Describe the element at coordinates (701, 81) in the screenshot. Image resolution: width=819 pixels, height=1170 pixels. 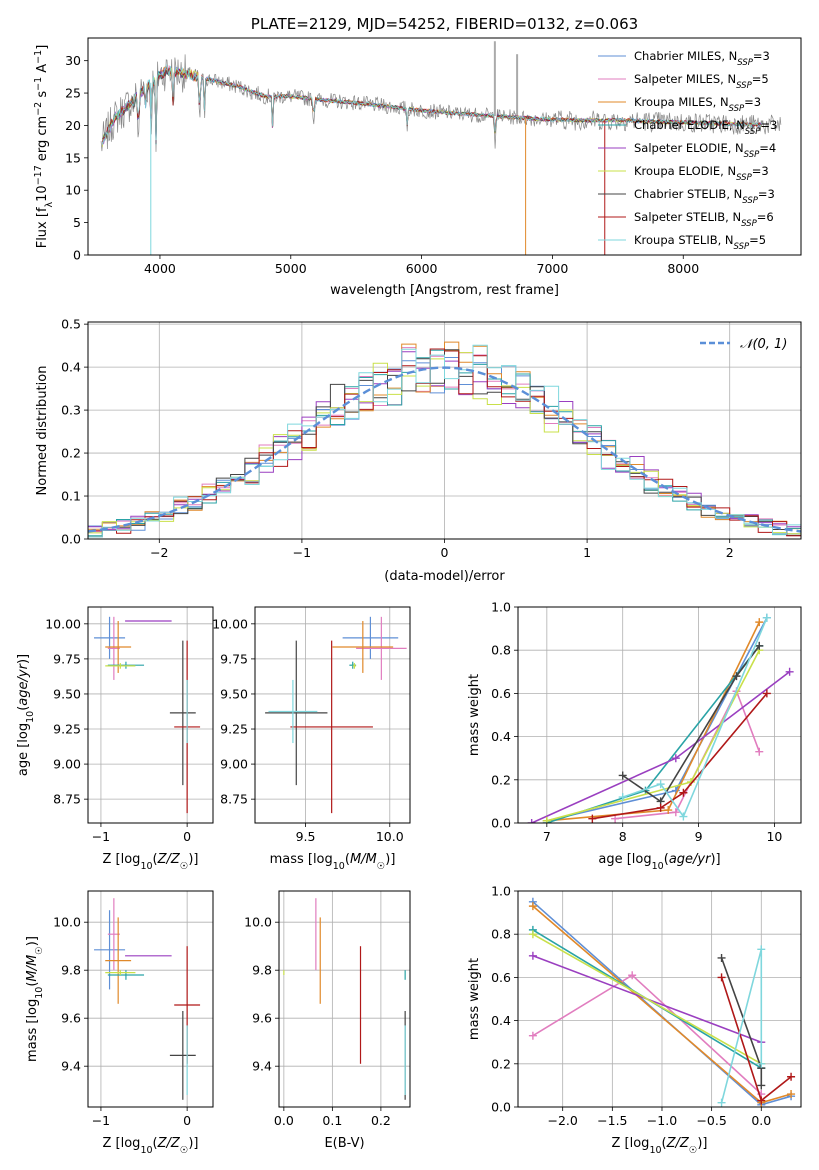
I see `legend-entry: Salpeter MILES, NSSP=5` at that location.